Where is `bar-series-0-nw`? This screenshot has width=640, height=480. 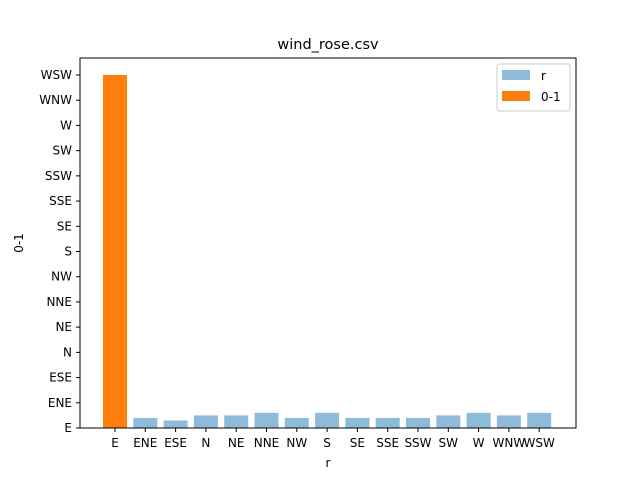 bar-series-0-nw is located at coordinates (296, 422).